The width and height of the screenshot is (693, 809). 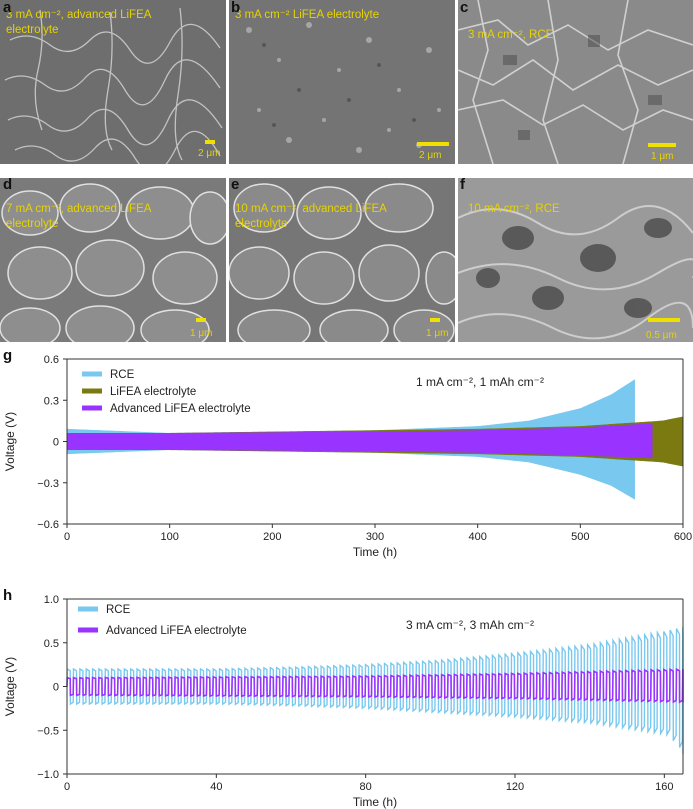 What do you see at coordinates (7, 8) in the screenshot?
I see `panel-label-a: a` at bounding box center [7, 8].